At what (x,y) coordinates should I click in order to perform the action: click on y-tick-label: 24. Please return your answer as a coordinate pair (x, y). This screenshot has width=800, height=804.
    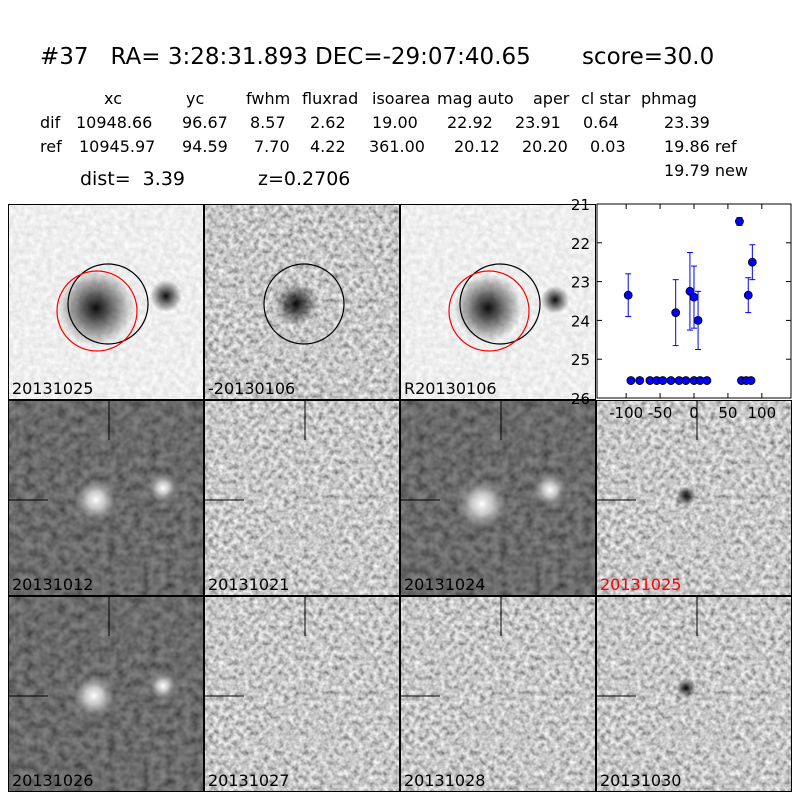
    Looking at the image, I should click on (580, 321).